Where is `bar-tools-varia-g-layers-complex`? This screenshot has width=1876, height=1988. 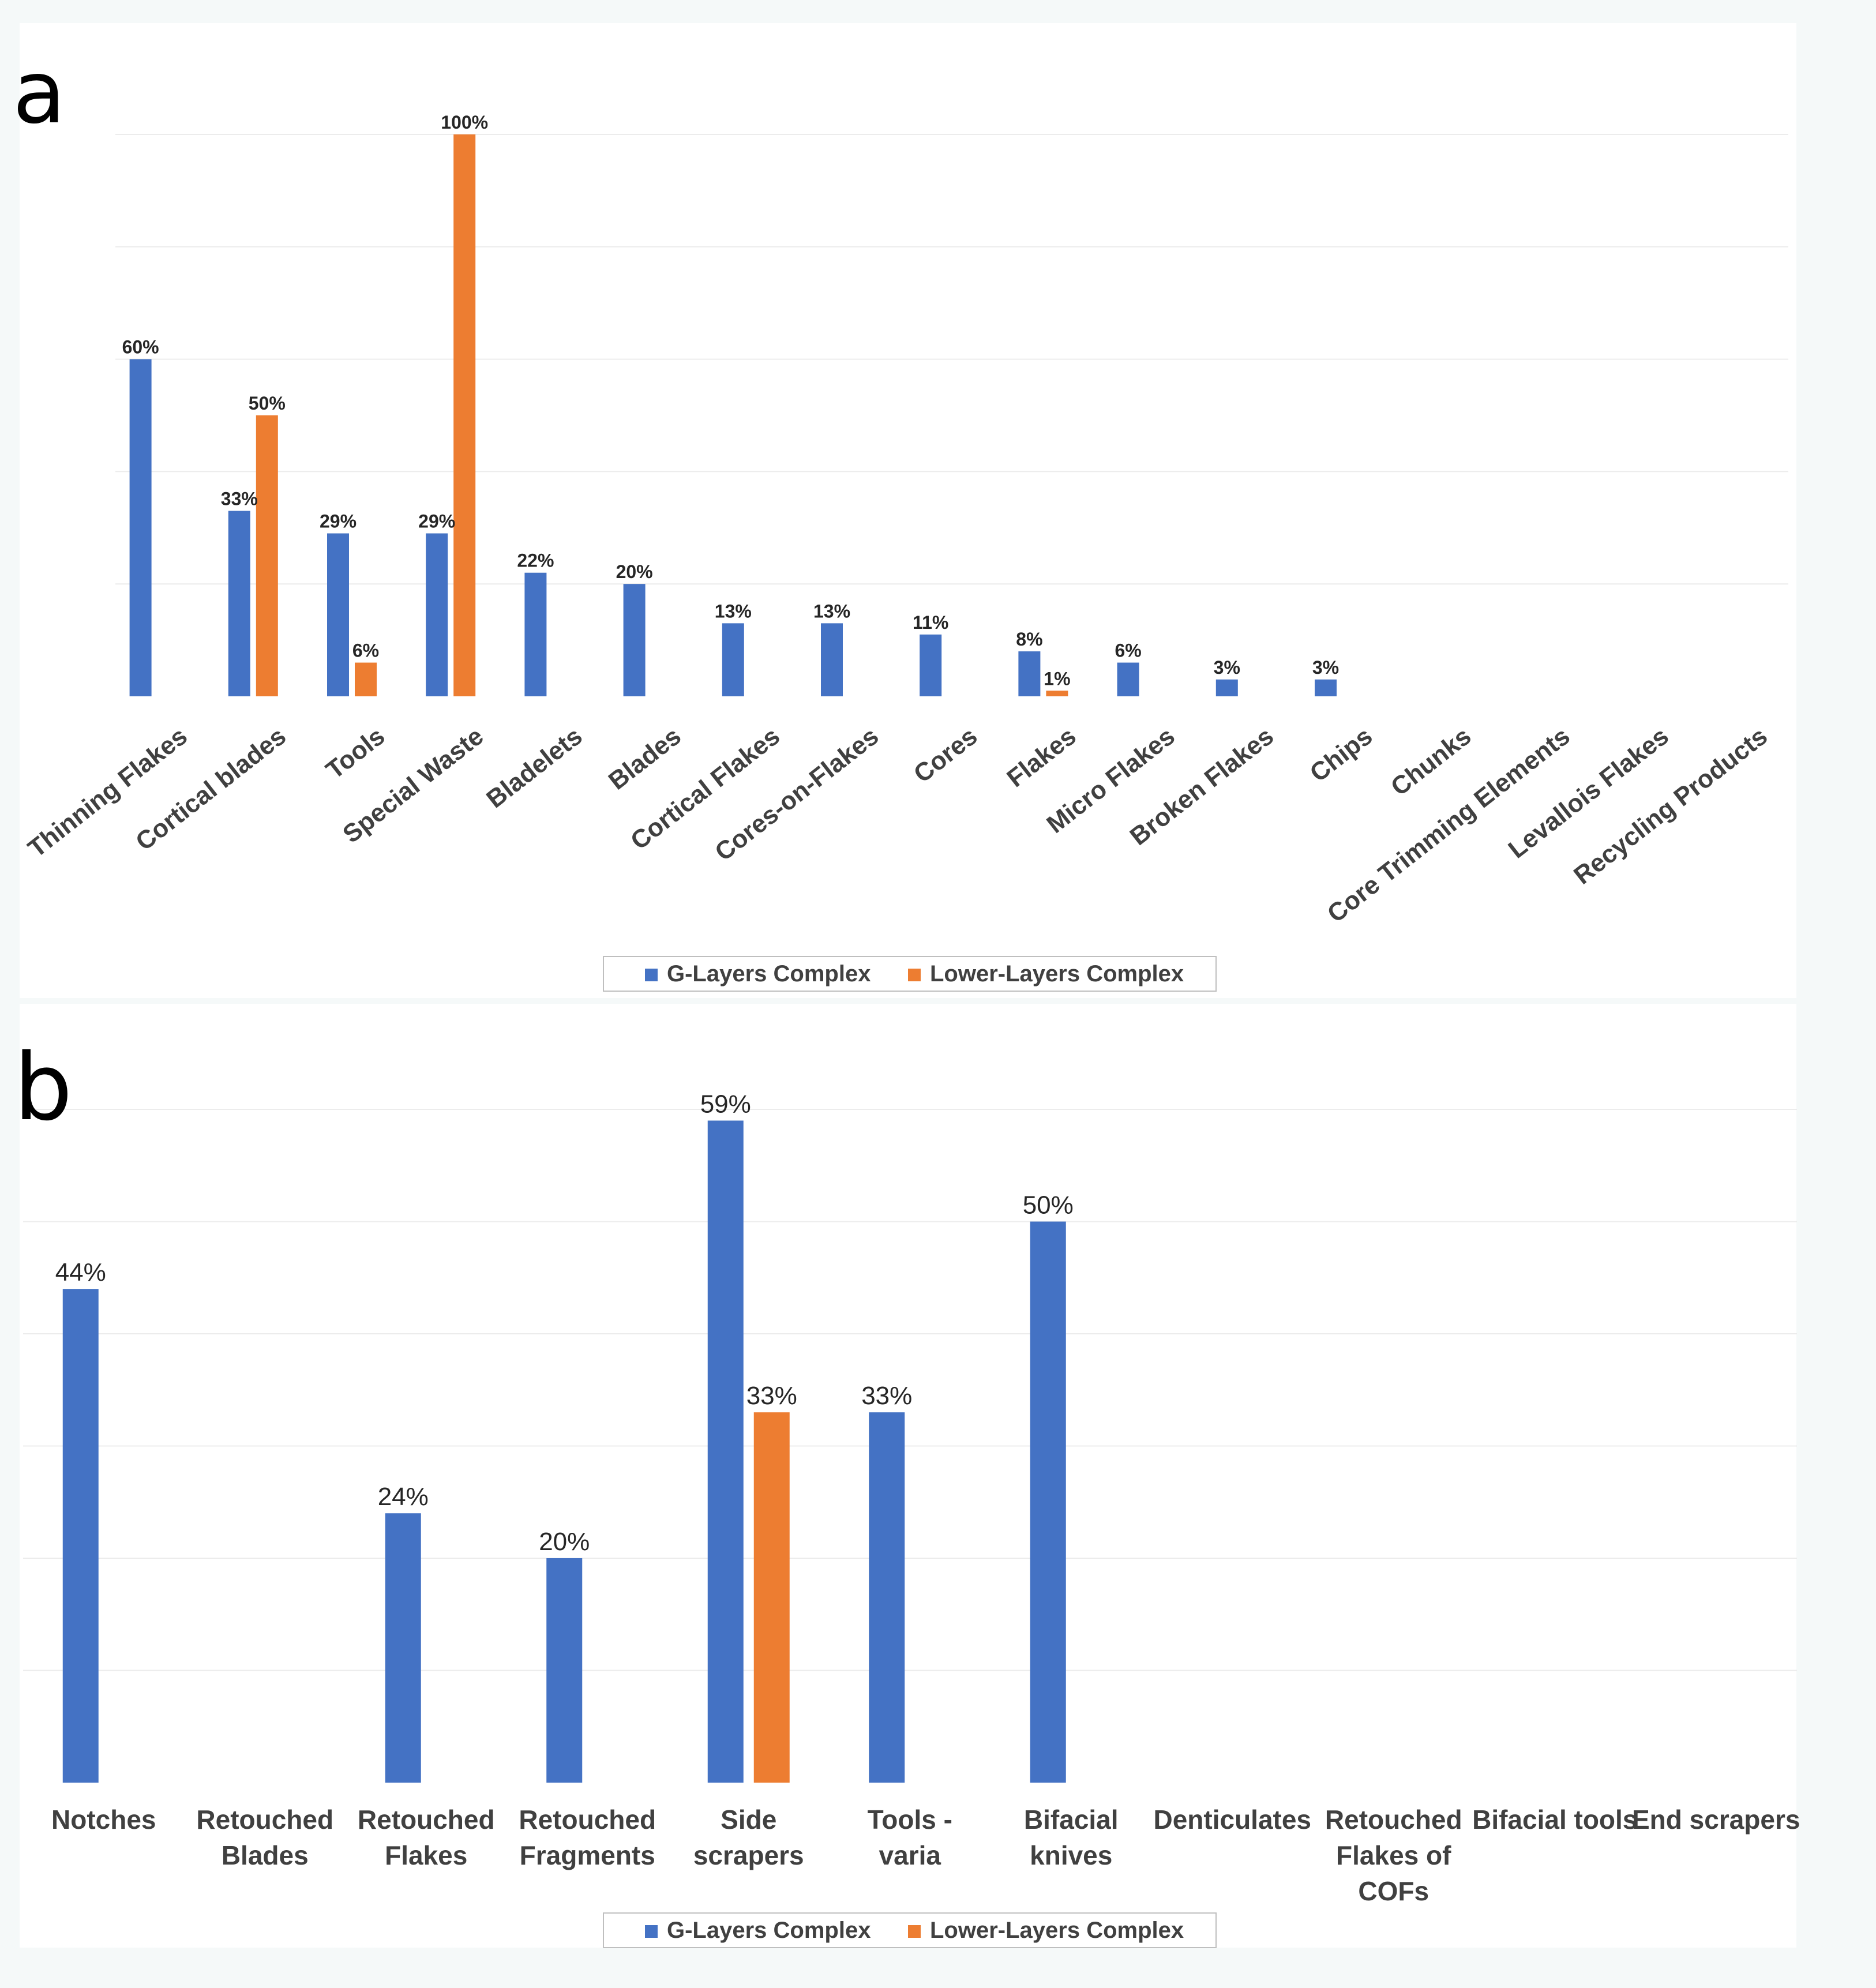 bar-tools-varia-g-layers-complex is located at coordinates (887, 1597).